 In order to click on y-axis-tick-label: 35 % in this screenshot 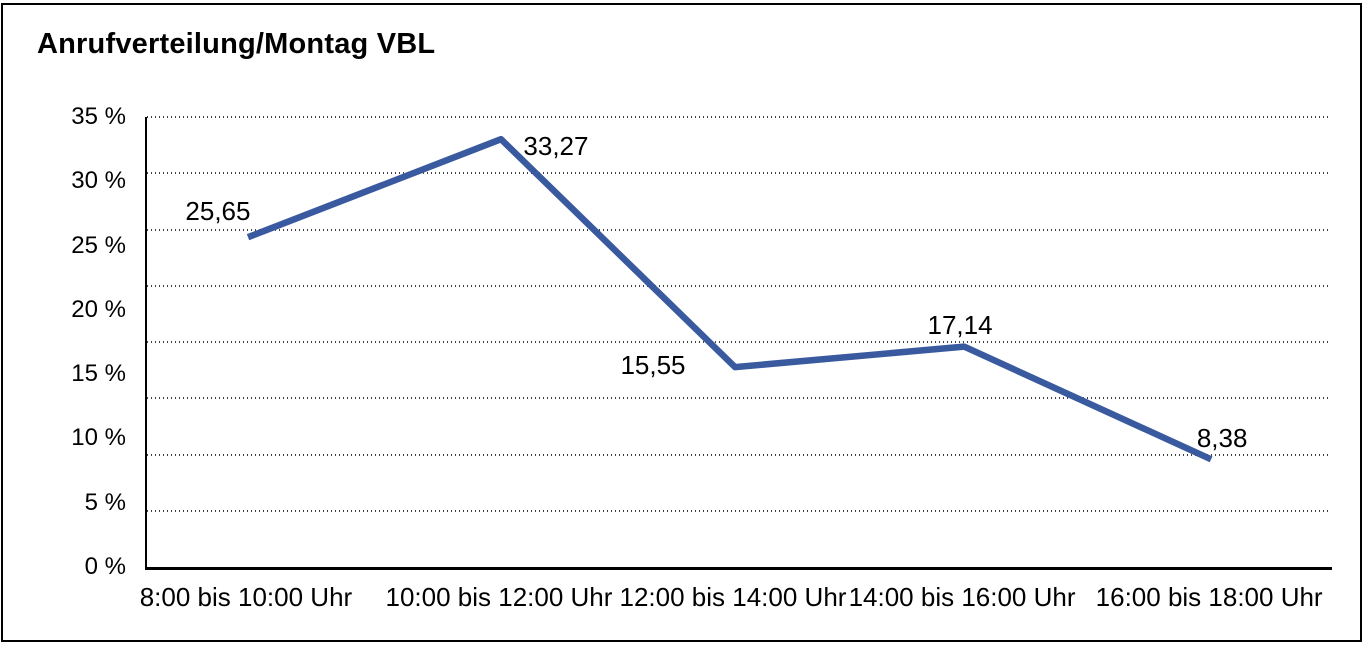, I will do `click(98, 116)`.